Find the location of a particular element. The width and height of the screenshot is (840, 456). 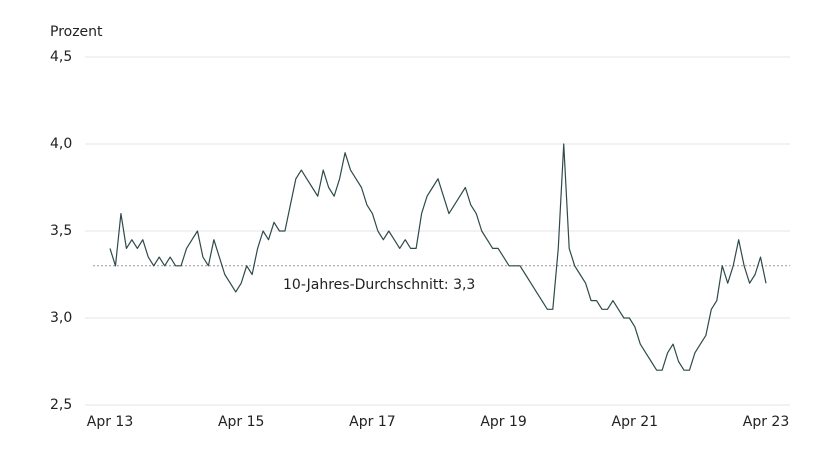

x-tick-label: Apr 23 is located at coordinates (766, 422).